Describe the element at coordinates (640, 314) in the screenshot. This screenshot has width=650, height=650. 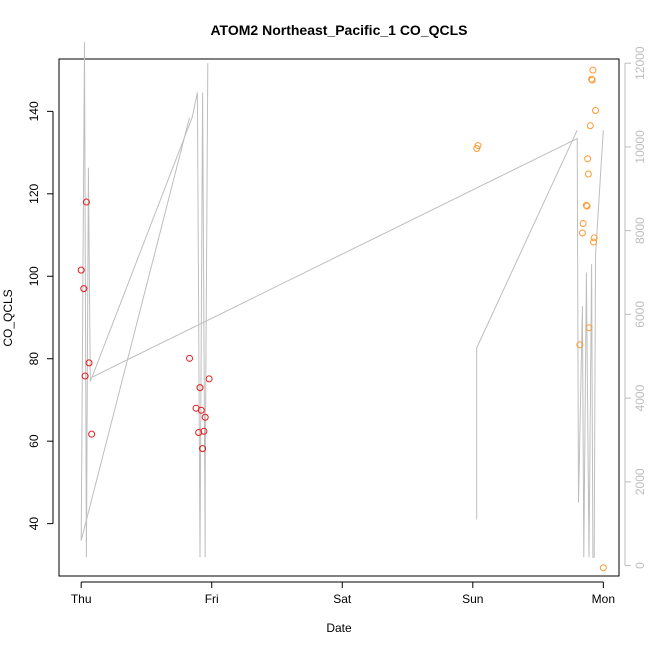
I see `y2-tick-label-3: 6000` at that location.